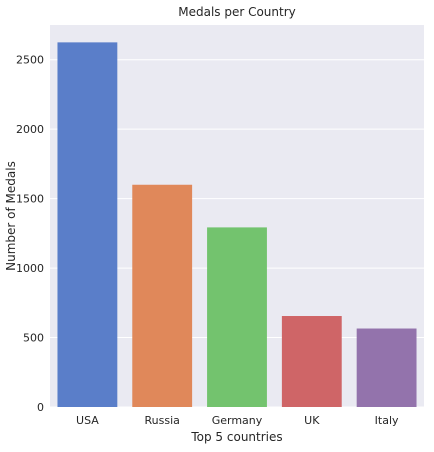  What do you see at coordinates (87, 420) in the screenshot?
I see `x-tick-label: USA` at bounding box center [87, 420].